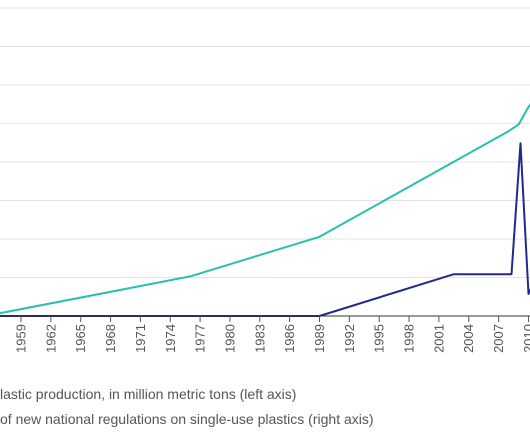 The image size is (530, 442). What do you see at coordinates (289, 338) in the screenshot?
I see `x-tick-label: 1986` at bounding box center [289, 338].